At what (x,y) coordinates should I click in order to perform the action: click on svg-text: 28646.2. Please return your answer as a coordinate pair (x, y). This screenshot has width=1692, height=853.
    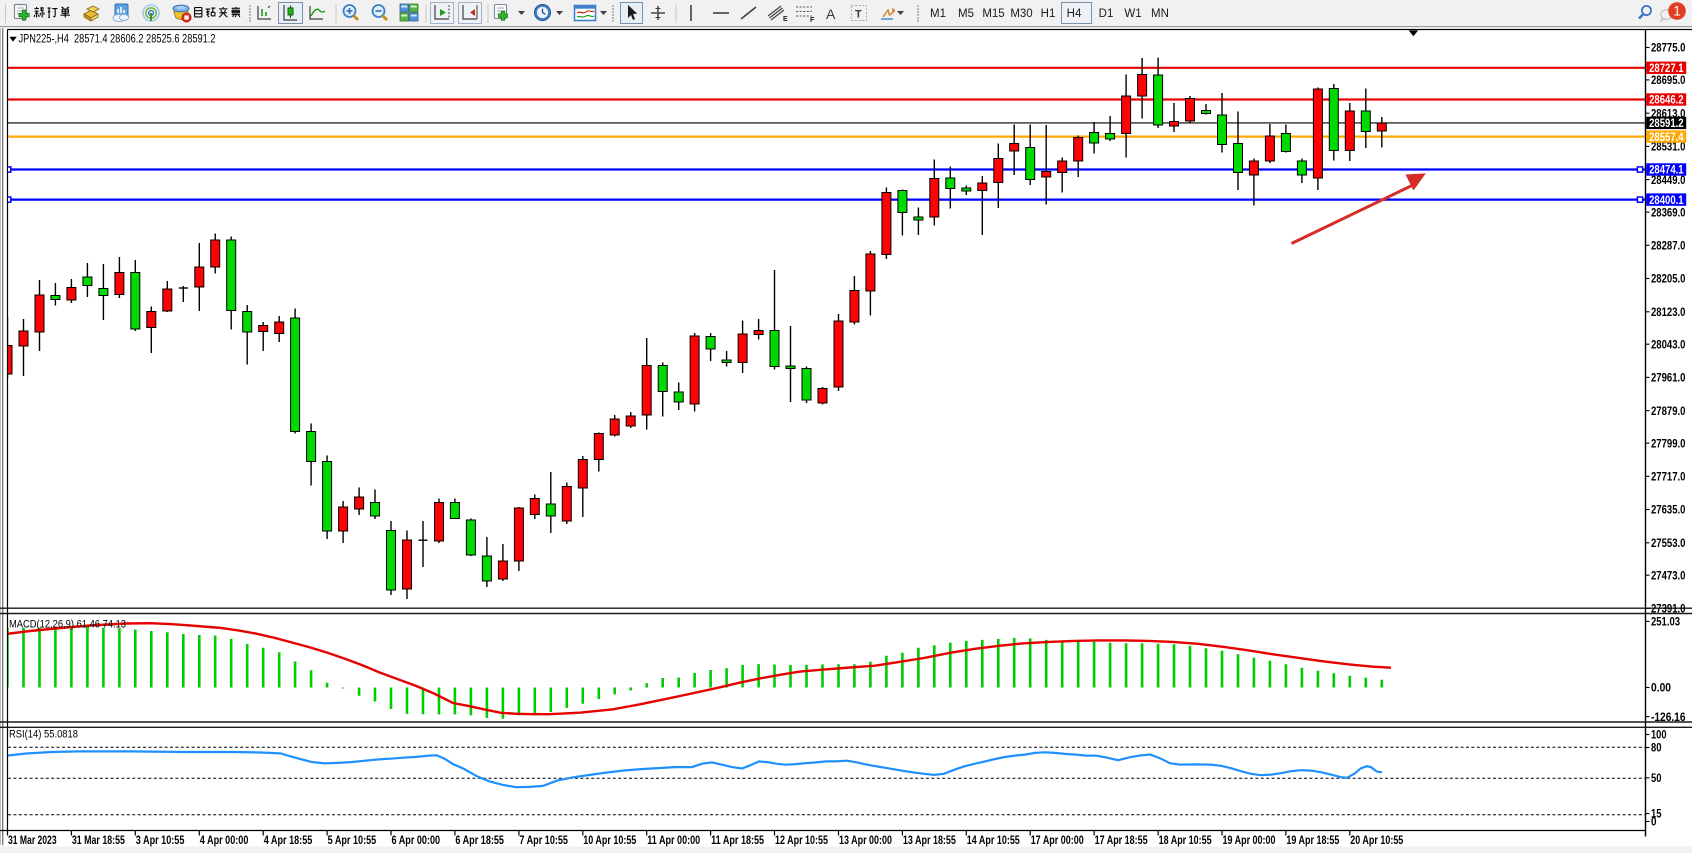
    Looking at the image, I should click on (1666, 100).